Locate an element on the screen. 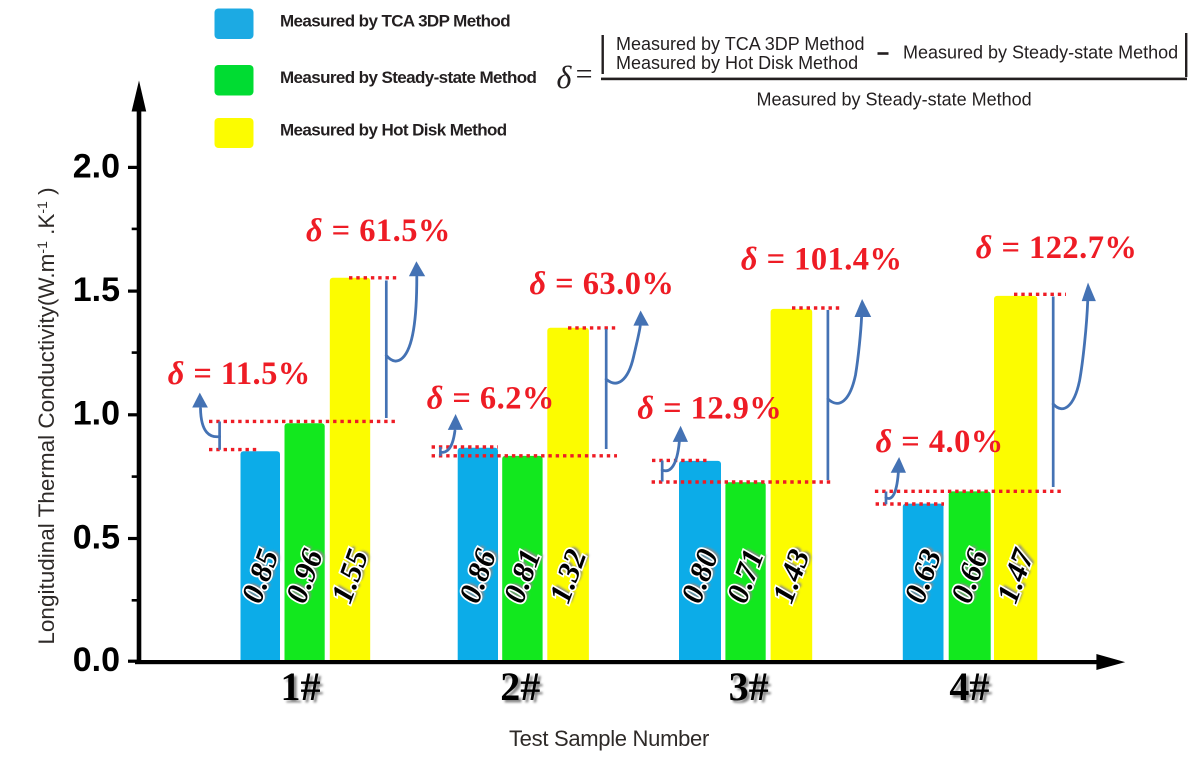 This screenshot has height=758, width=1201. svg-text: δ = 61.5% is located at coordinates (378, 231).